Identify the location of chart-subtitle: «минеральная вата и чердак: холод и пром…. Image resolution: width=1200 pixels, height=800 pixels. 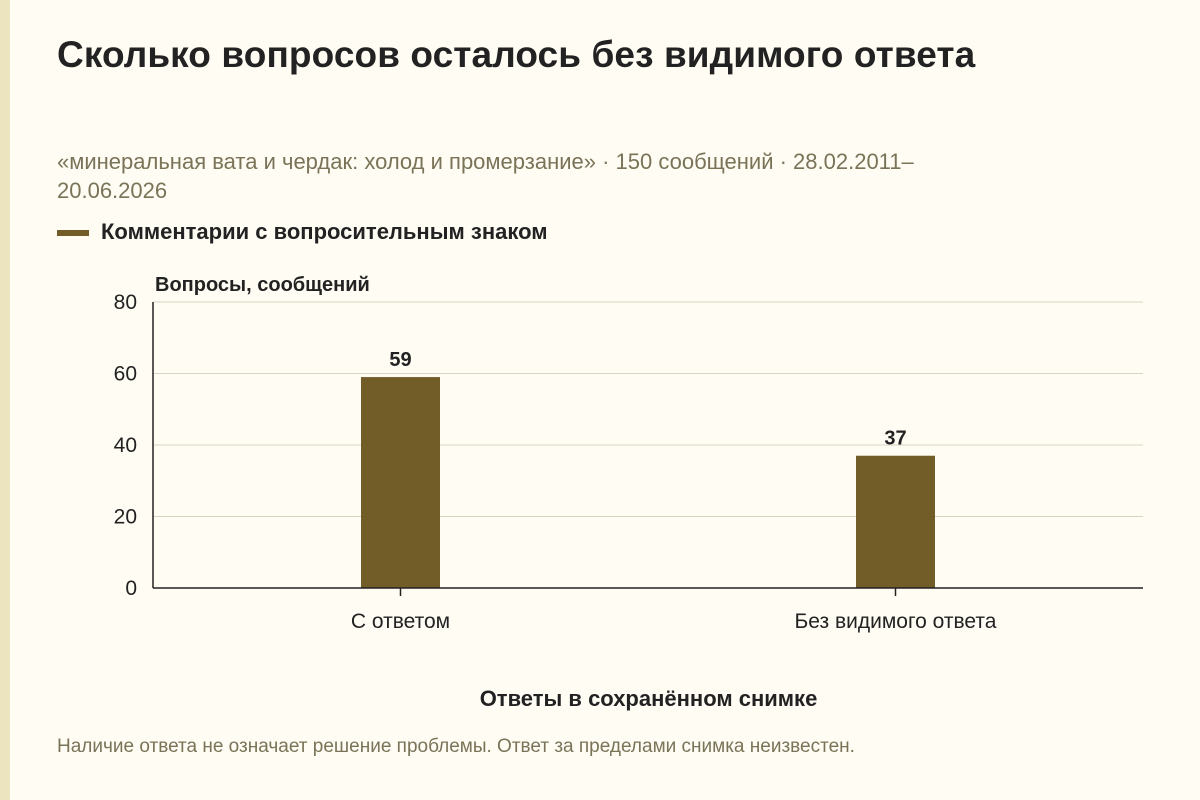
(485, 176).